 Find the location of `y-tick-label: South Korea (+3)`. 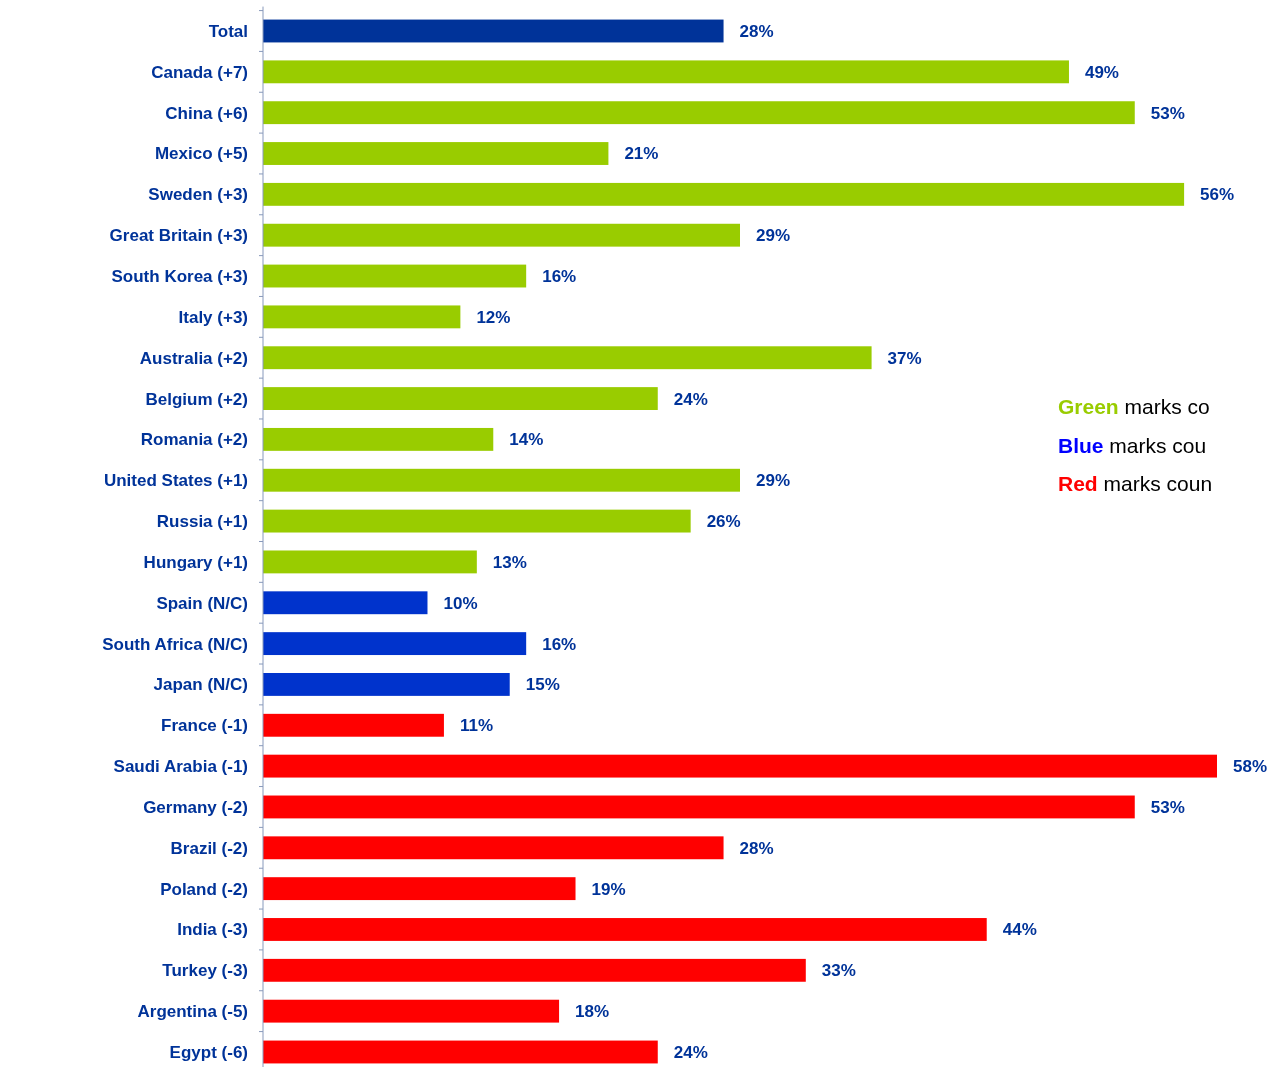

y-tick-label: South Korea (+3) is located at coordinates (179, 276).